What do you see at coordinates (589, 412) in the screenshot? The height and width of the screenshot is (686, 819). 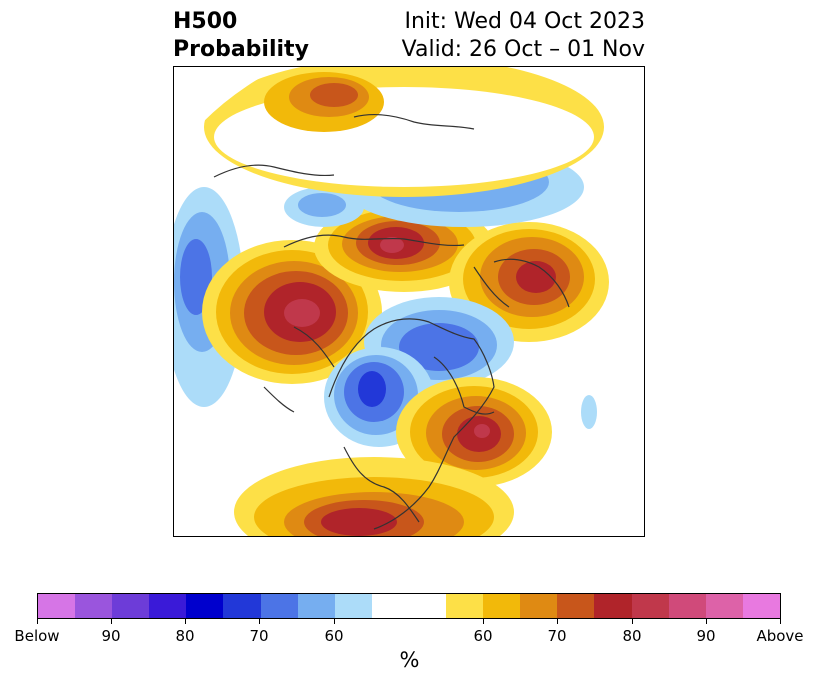 I see `small-below-patch` at bounding box center [589, 412].